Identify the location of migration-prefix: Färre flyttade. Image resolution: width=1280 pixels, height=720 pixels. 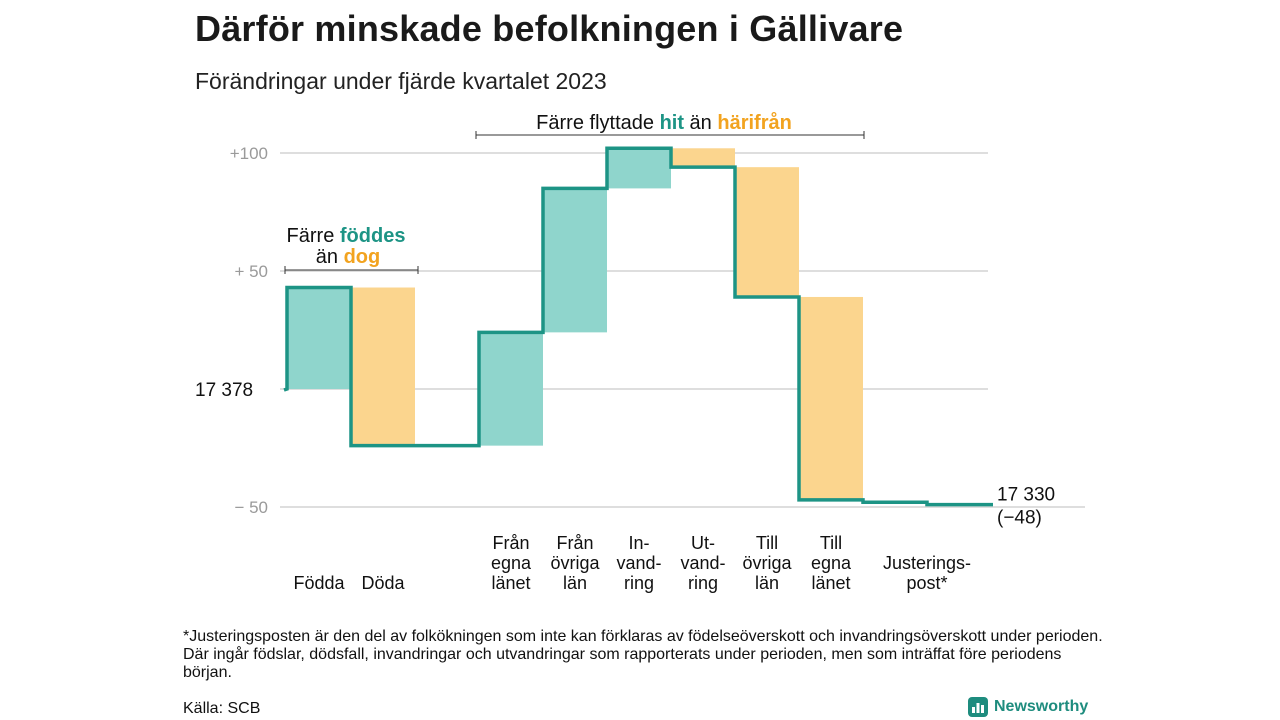
(597, 123).